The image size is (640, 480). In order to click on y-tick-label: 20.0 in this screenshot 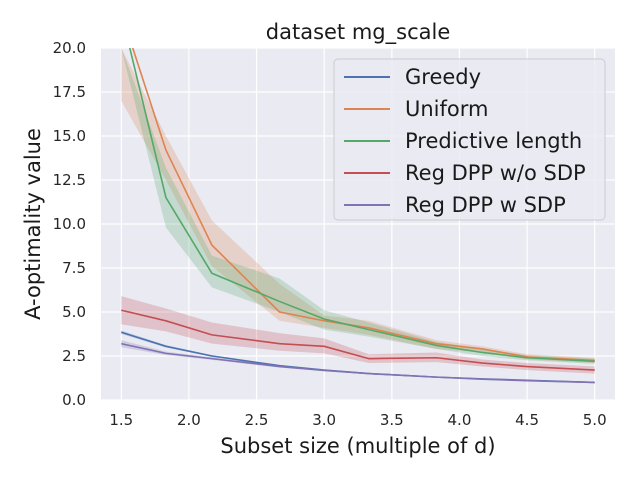, I will do `click(69, 48)`.